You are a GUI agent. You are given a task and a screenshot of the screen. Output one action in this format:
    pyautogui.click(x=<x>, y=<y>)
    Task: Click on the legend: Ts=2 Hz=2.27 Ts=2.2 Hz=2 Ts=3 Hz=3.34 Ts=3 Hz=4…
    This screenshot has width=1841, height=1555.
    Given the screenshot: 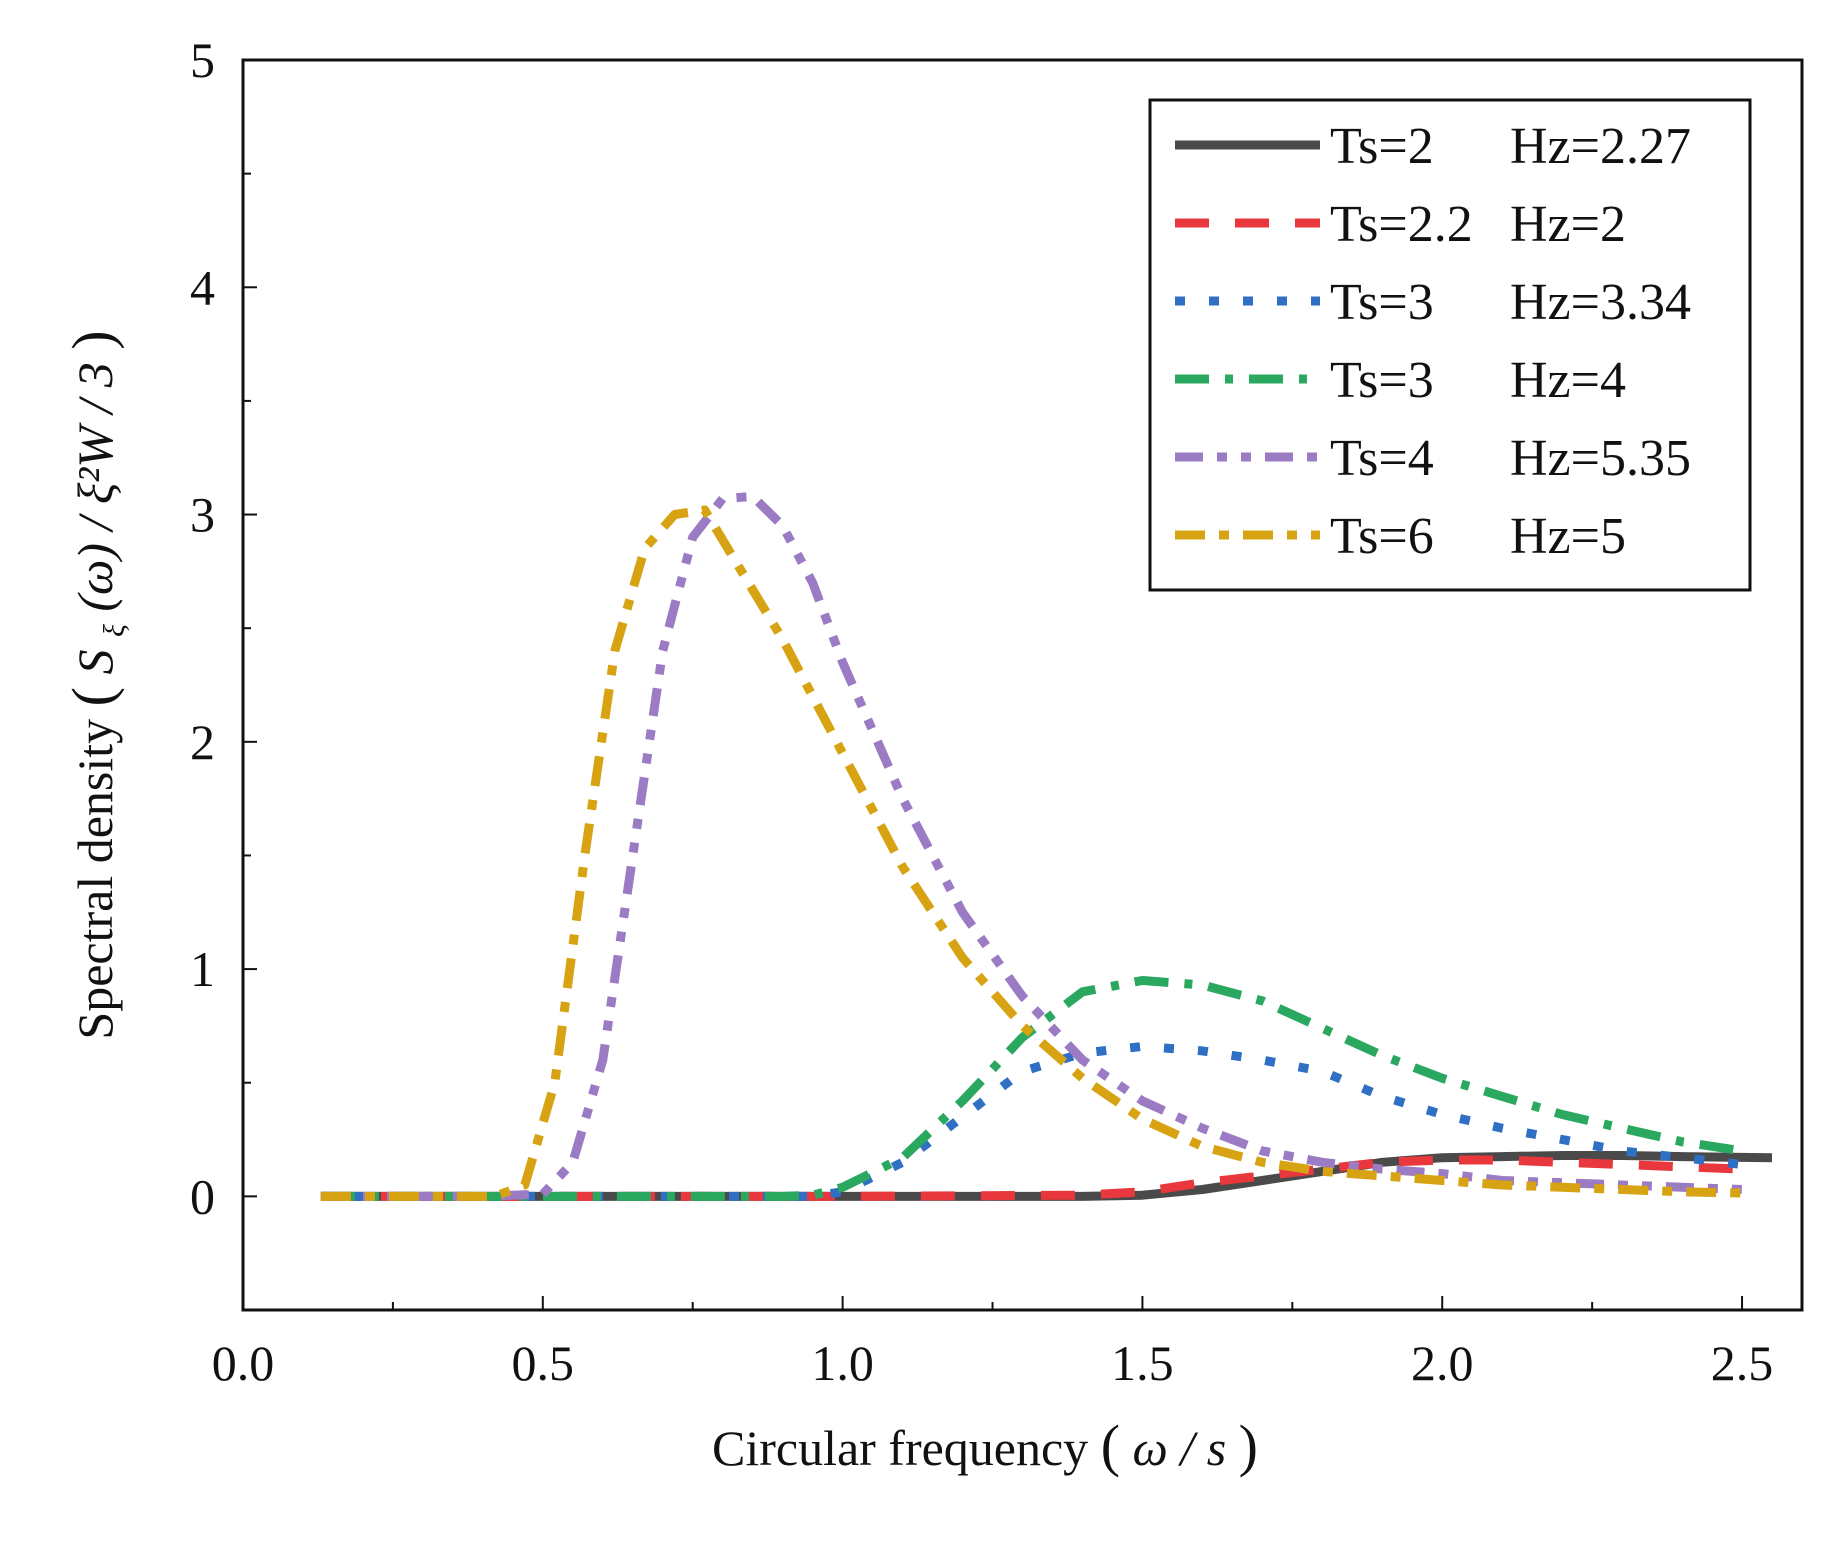 What is the action you would take?
    pyautogui.click(x=1450, y=345)
    